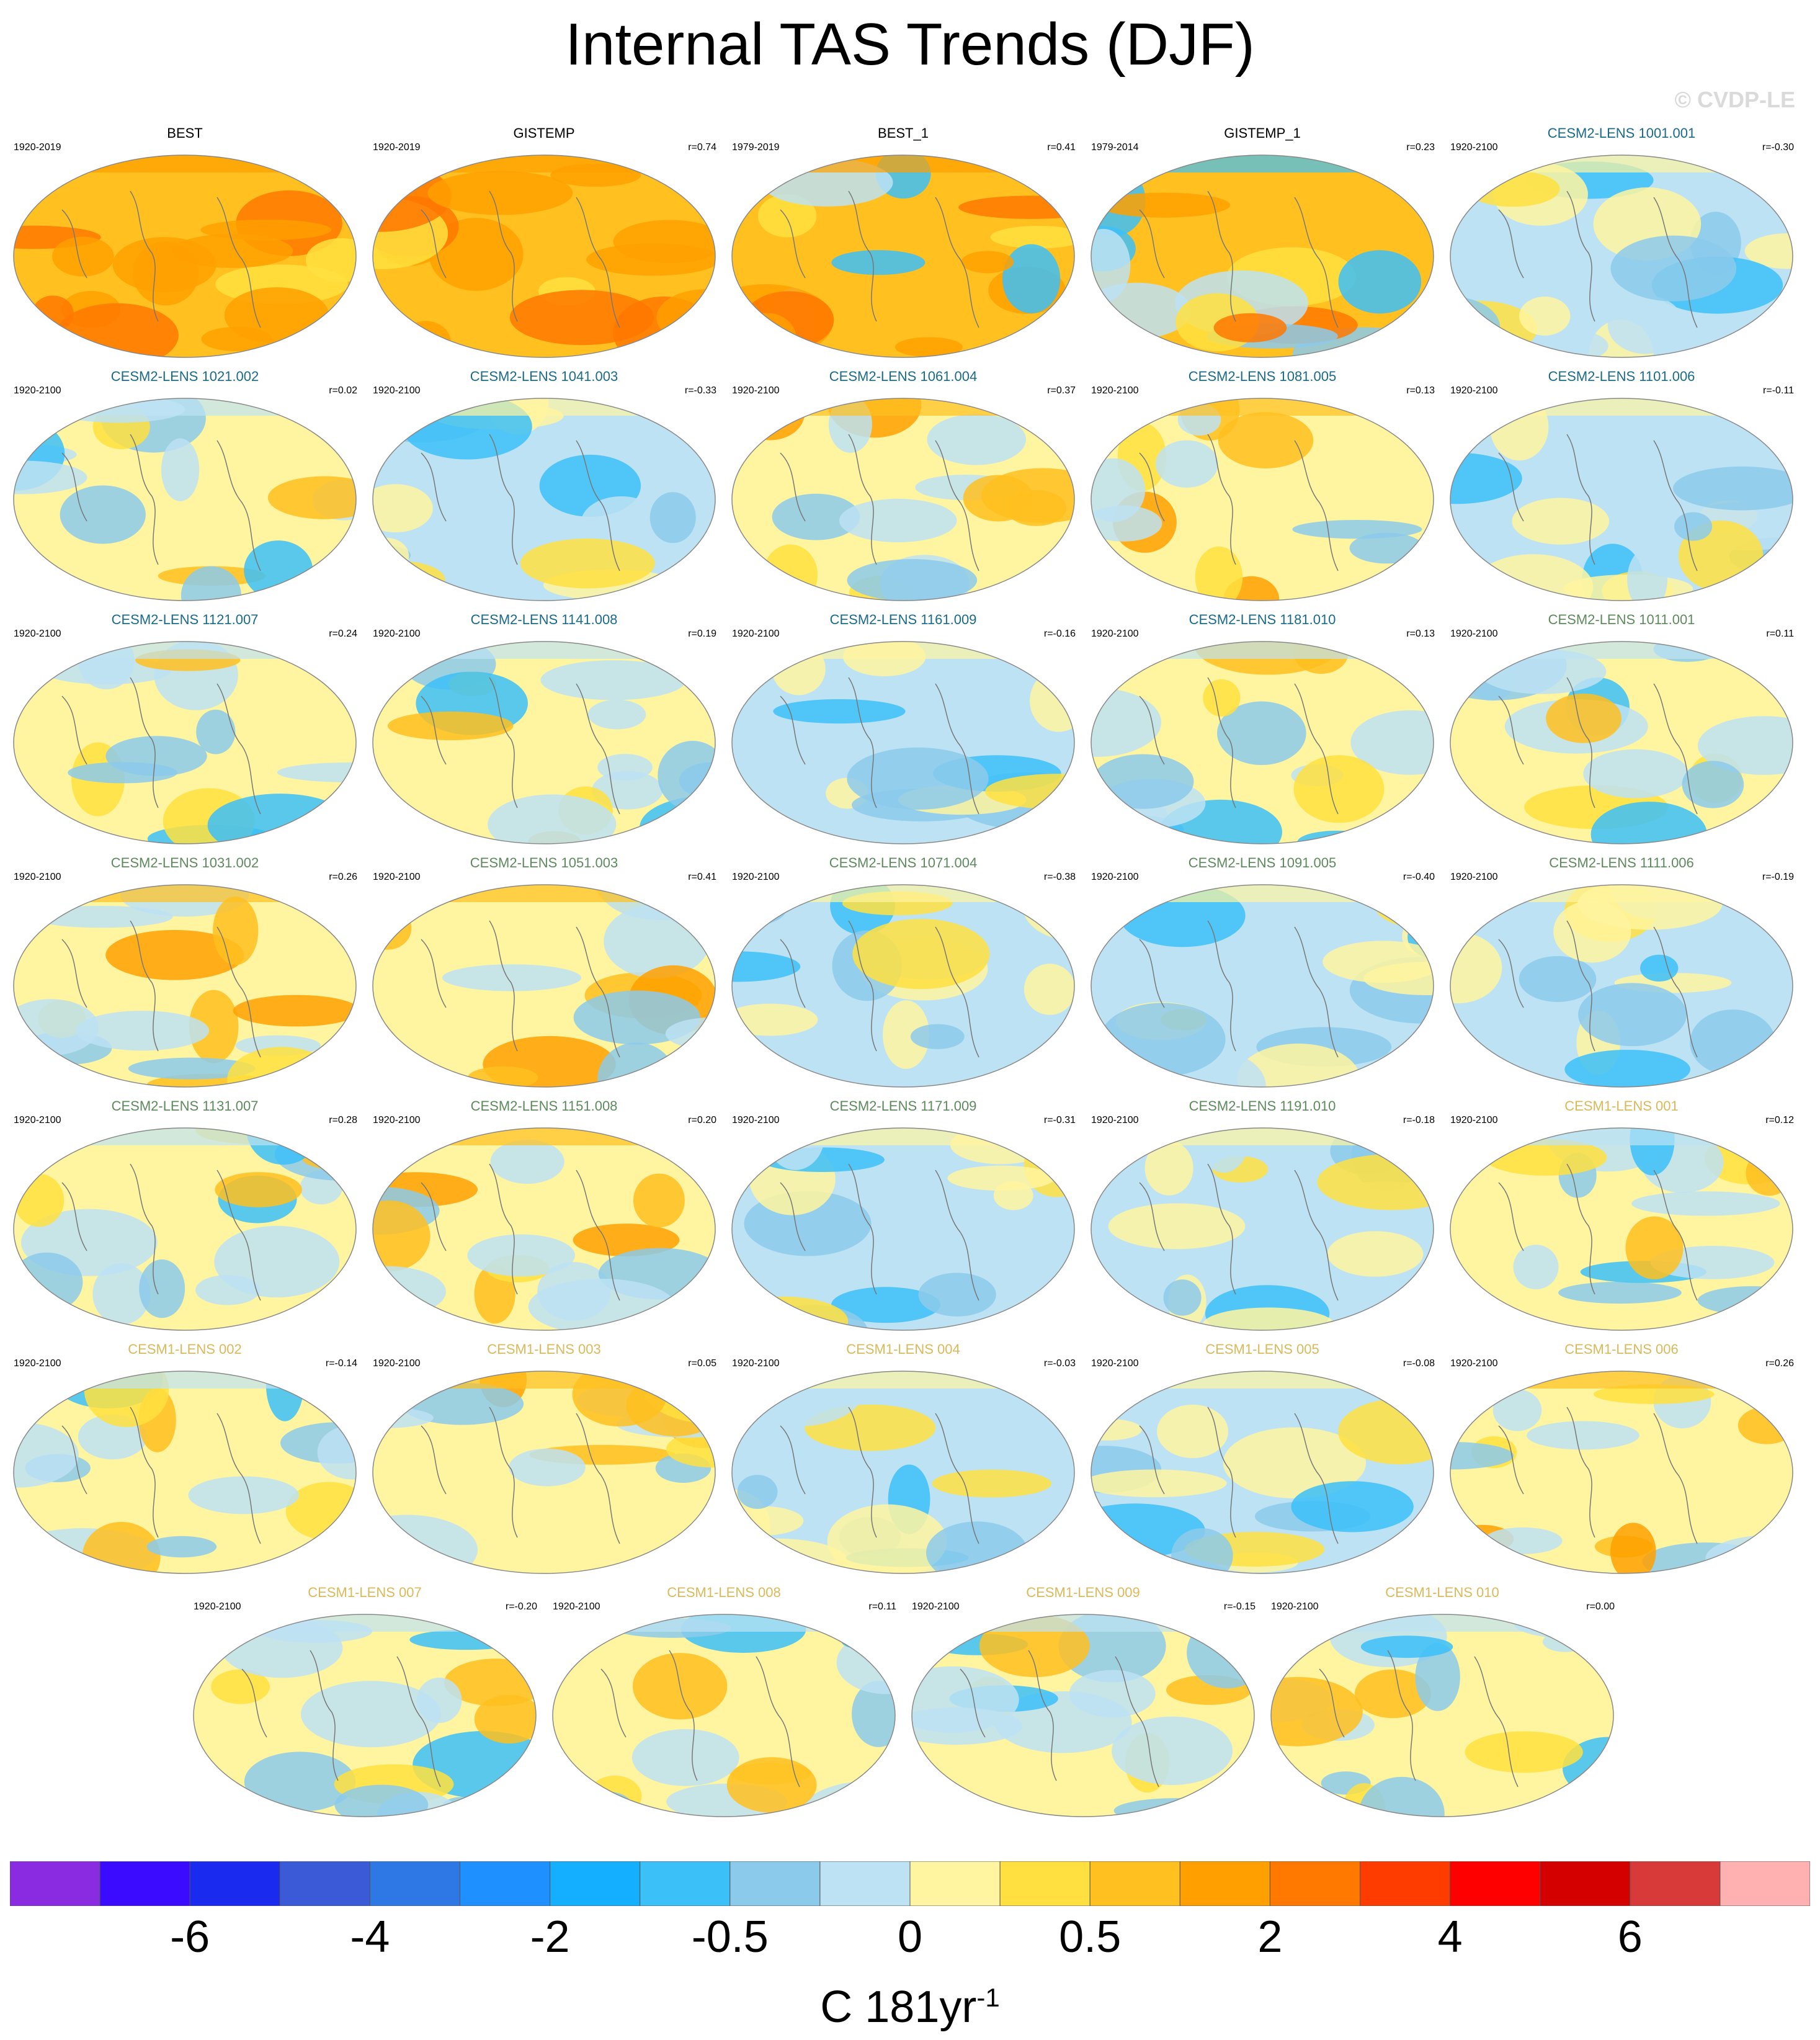 This screenshot has width=1820, height=2040. I want to click on panel-title: CESM2-LENS 1051.003, so click(544, 863).